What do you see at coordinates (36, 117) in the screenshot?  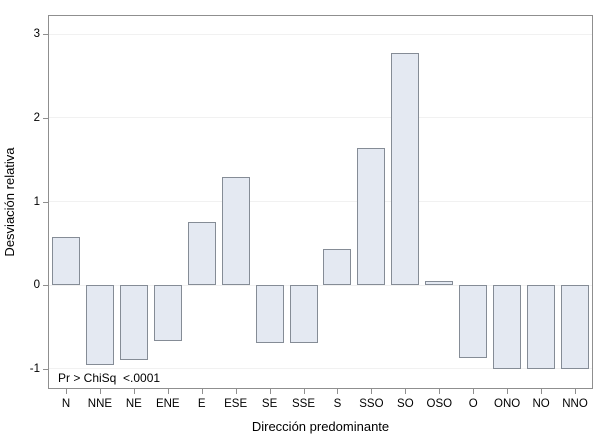 I see `y-tick-label: 2` at bounding box center [36, 117].